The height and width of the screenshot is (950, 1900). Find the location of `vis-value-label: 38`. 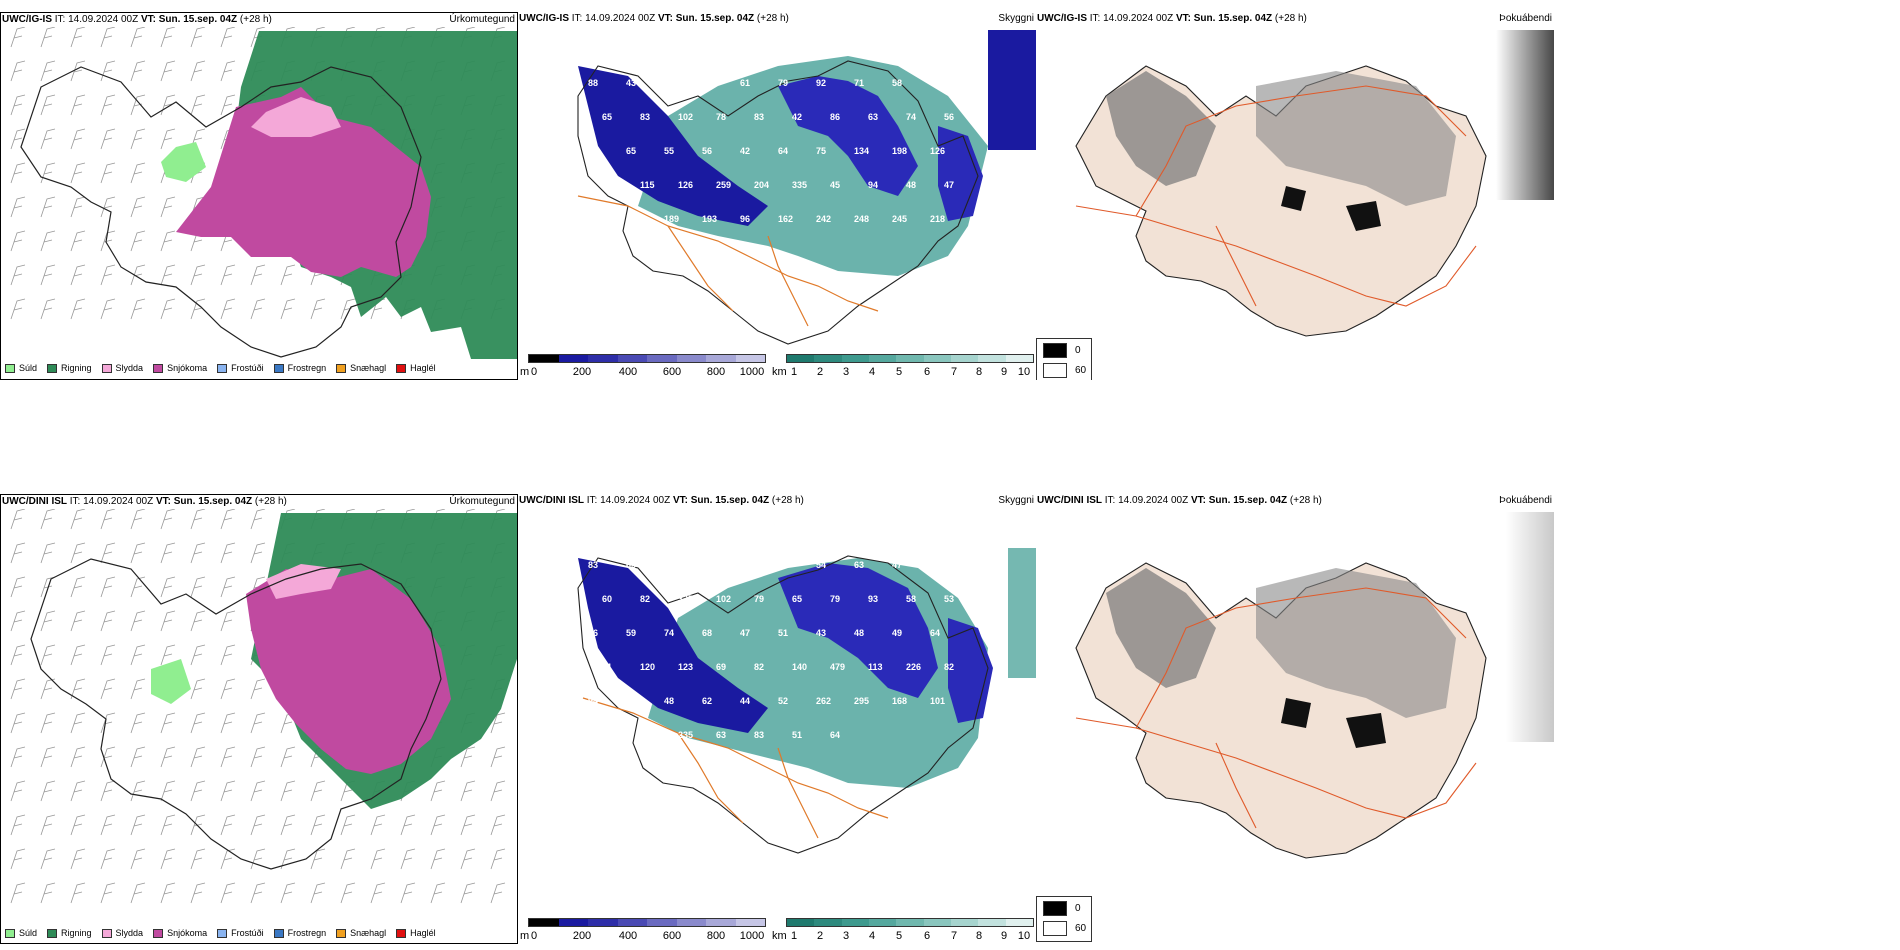

vis-value-label: 38 is located at coordinates (669, 565).